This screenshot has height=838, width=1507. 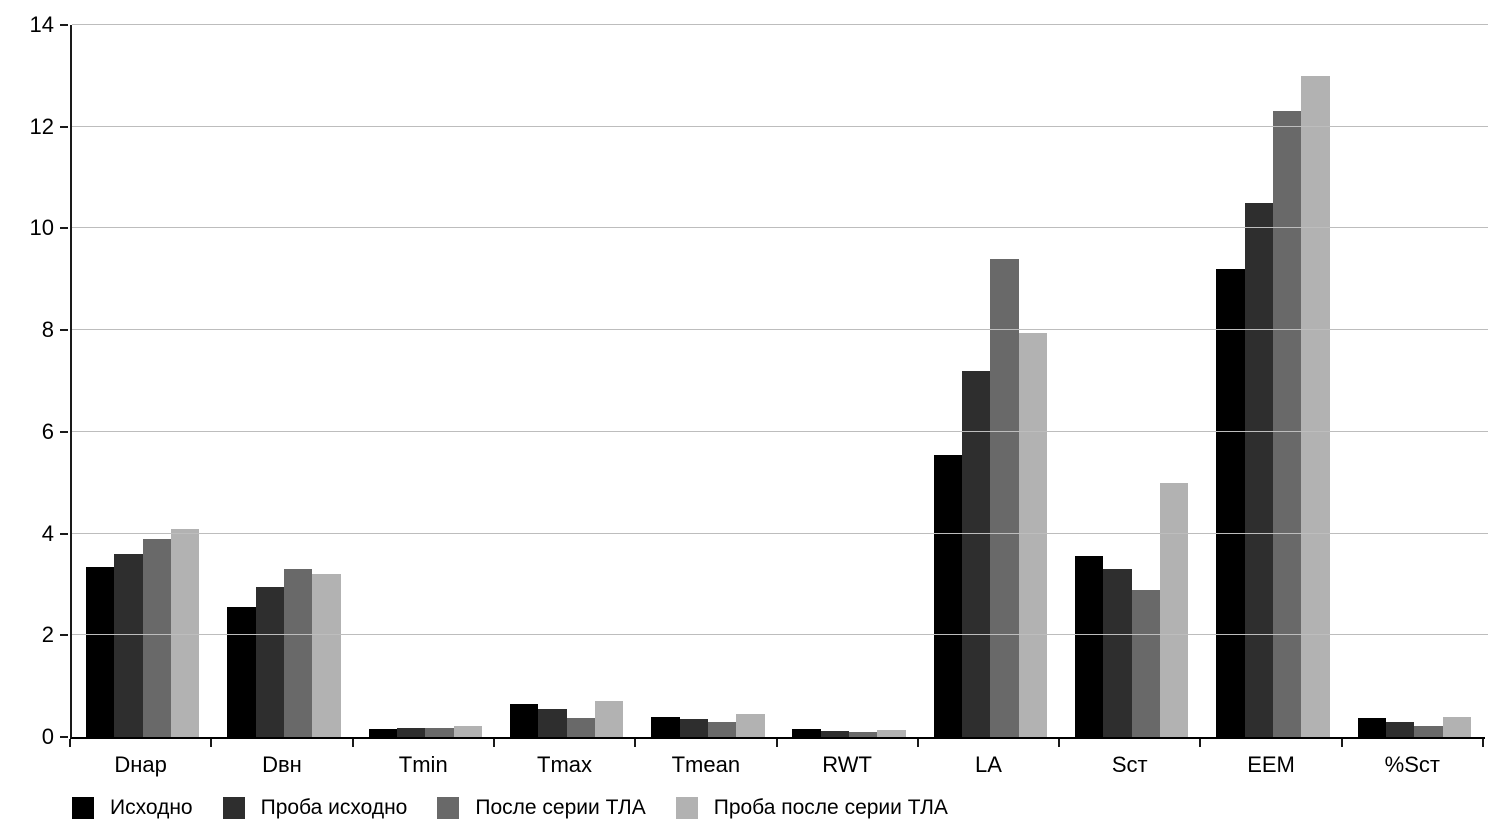 I want to click on x-axis-label: Dнар, so click(x=140, y=764).